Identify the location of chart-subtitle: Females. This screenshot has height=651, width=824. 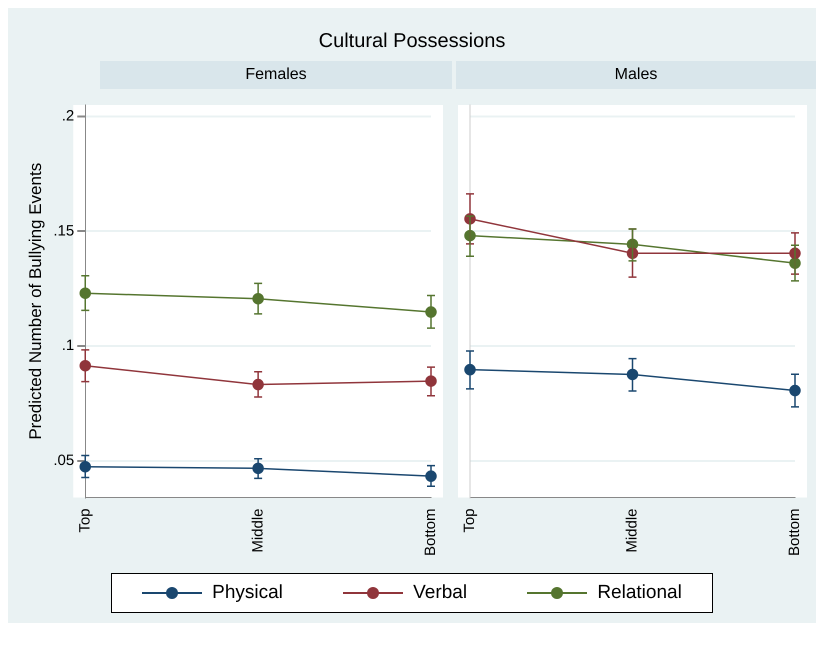
(276, 75).